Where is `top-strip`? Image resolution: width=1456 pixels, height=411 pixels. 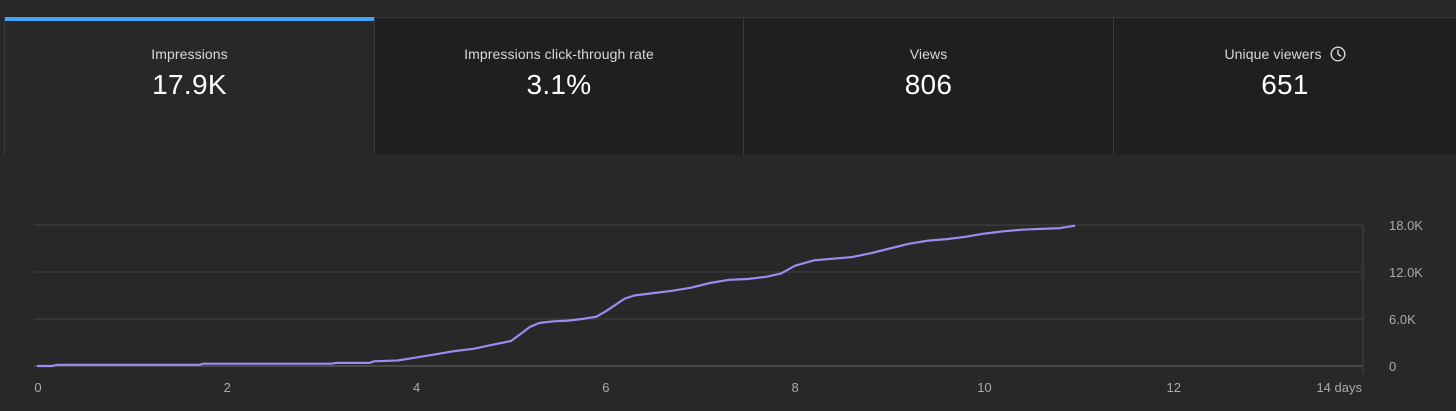
top-strip is located at coordinates (728, 8).